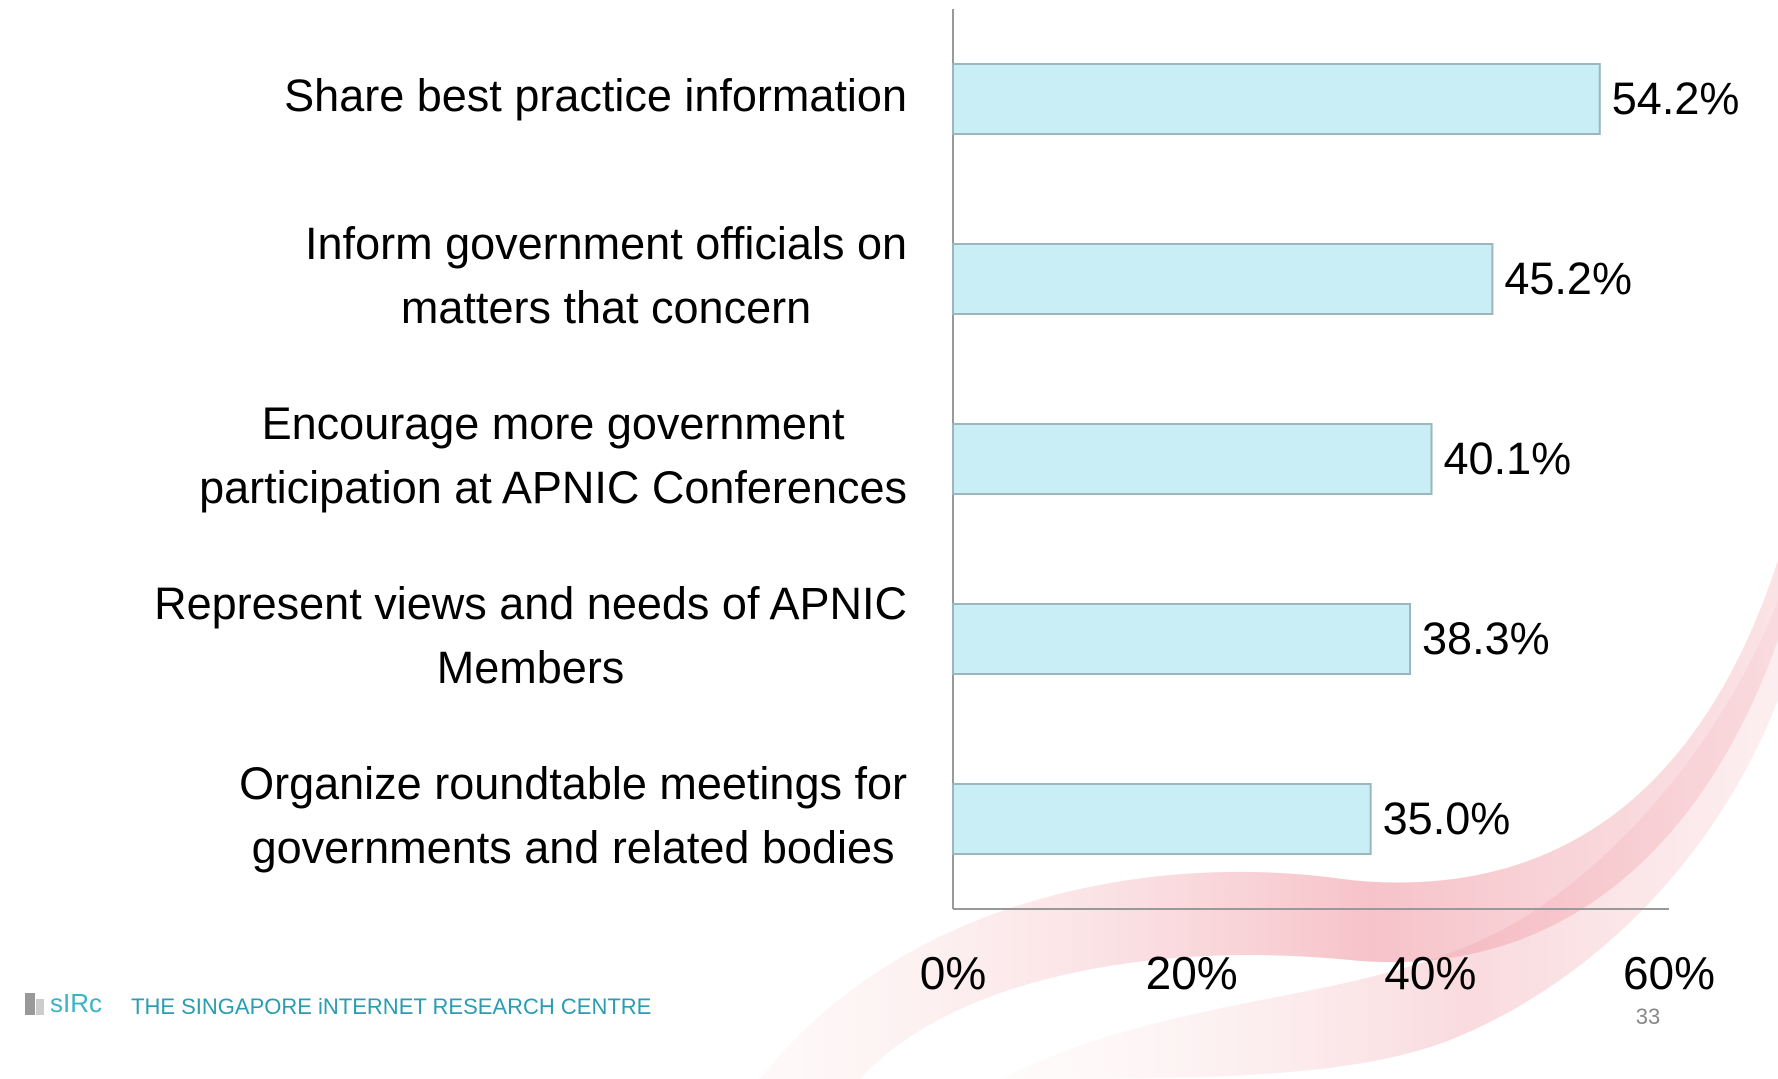 The image size is (1778, 1079). What do you see at coordinates (553, 487) in the screenshot?
I see `category-label: participation at APNIC Conferences` at bounding box center [553, 487].